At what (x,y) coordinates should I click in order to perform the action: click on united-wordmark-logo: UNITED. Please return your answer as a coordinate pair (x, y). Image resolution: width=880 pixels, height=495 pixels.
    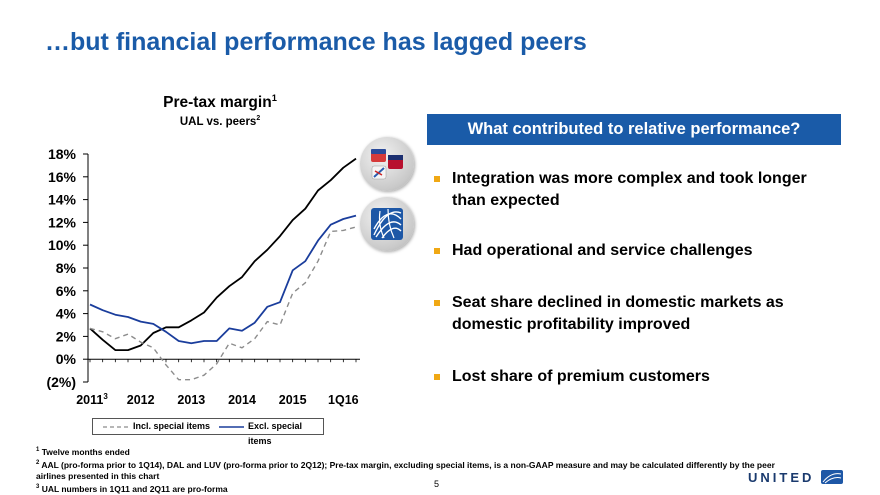
    Looking at the image, I should click on (796, 477).